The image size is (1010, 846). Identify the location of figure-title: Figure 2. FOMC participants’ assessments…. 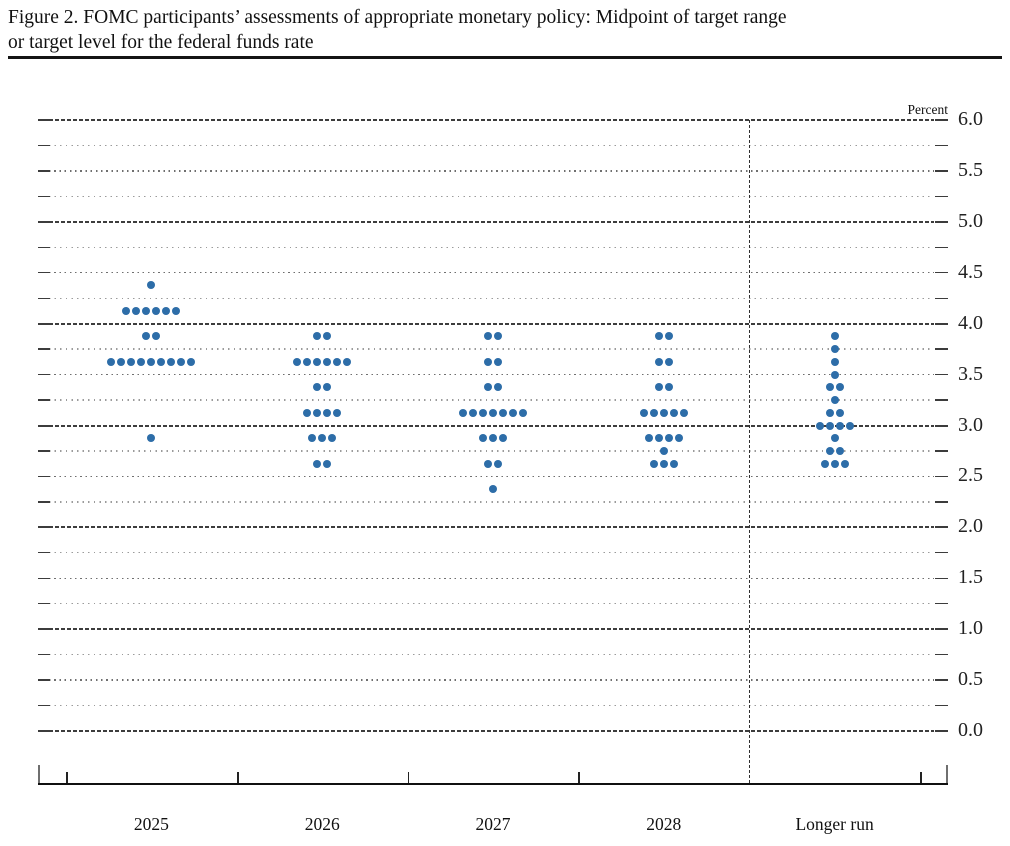
(498, 30).